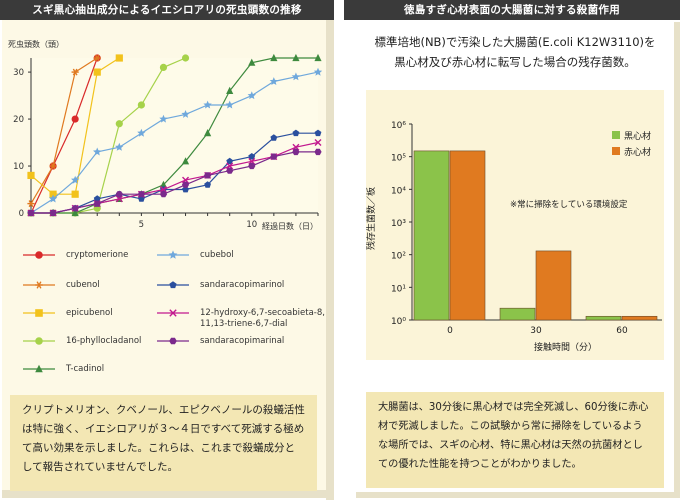 The height and width of the screenshot is (502, 680). I want to click on y-tick-label: 10⁴, so click(398, 191).